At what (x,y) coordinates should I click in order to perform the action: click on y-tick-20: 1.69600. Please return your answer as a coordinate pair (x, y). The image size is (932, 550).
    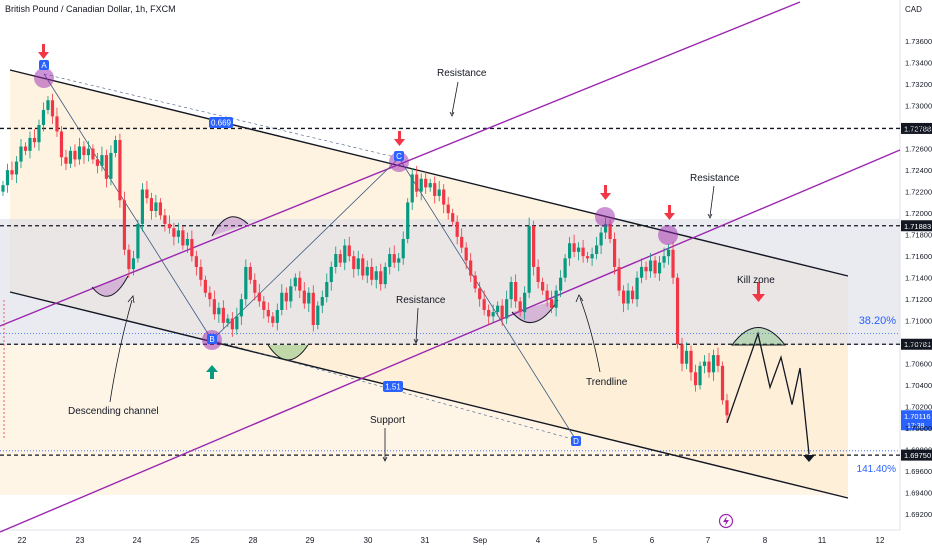
    Looking at the image, I should click on (918, 471).